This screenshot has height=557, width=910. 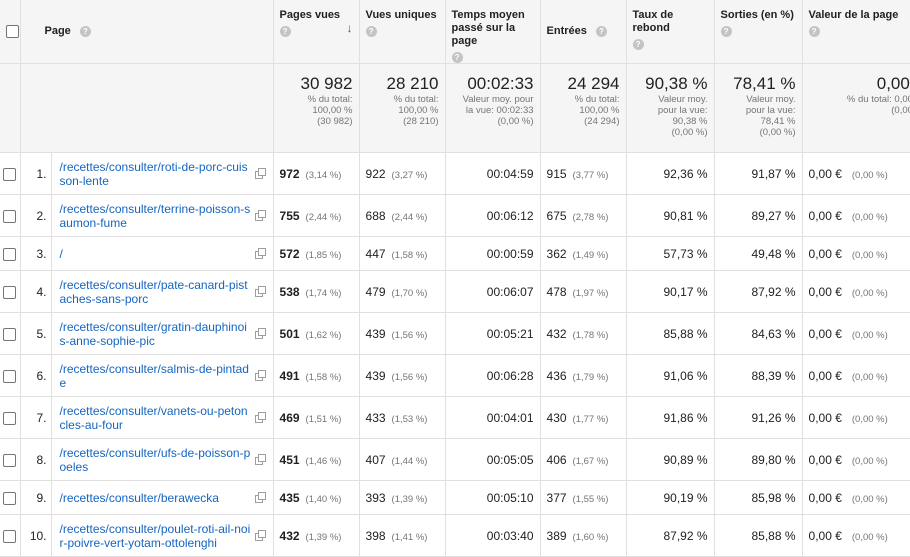 I want to click on entrances-percent: (1,49 %), so click(x=590, y=255).